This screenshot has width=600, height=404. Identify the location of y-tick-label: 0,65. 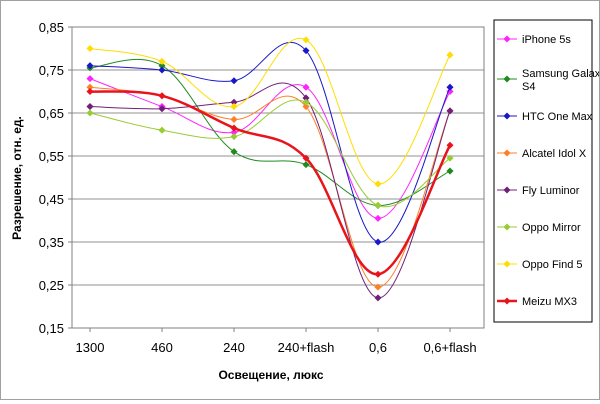
(51, 113).